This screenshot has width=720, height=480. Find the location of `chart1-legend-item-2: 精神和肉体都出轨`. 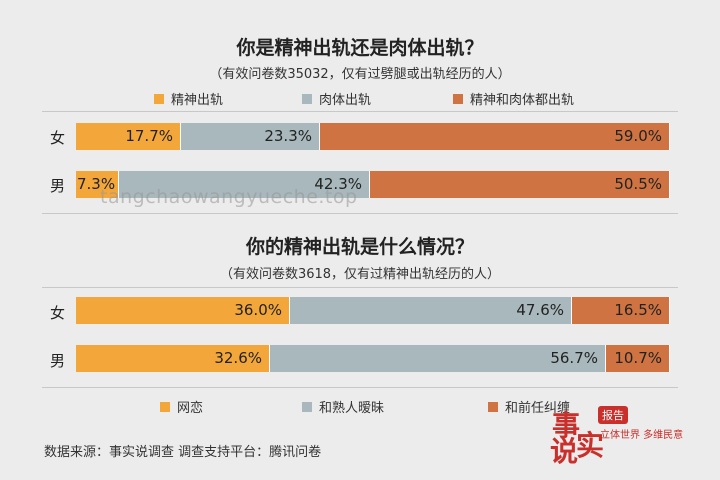

chart1-legend-item-2: 精神和肉体都出轨 is located at coordinates (513, 98).